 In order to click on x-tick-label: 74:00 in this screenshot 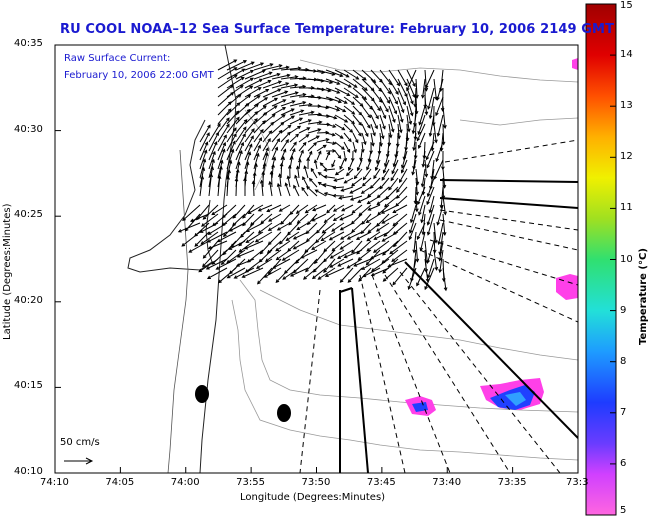, I will do `click(185, 482)`.